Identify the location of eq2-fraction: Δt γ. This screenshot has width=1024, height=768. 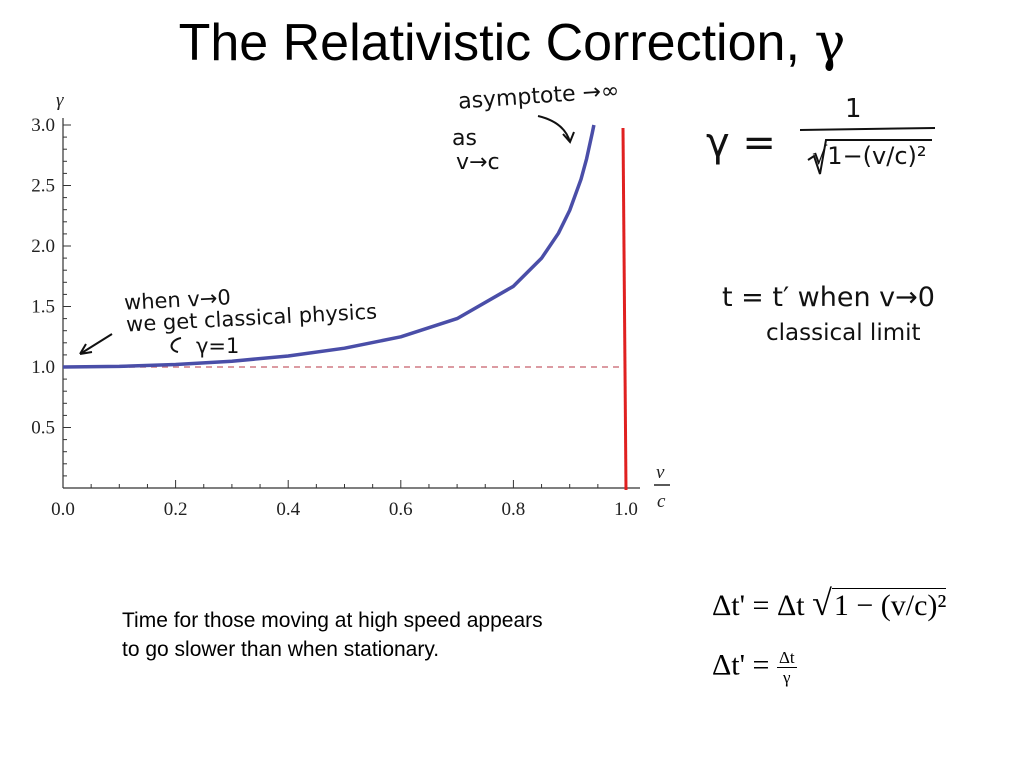
(786, 667).